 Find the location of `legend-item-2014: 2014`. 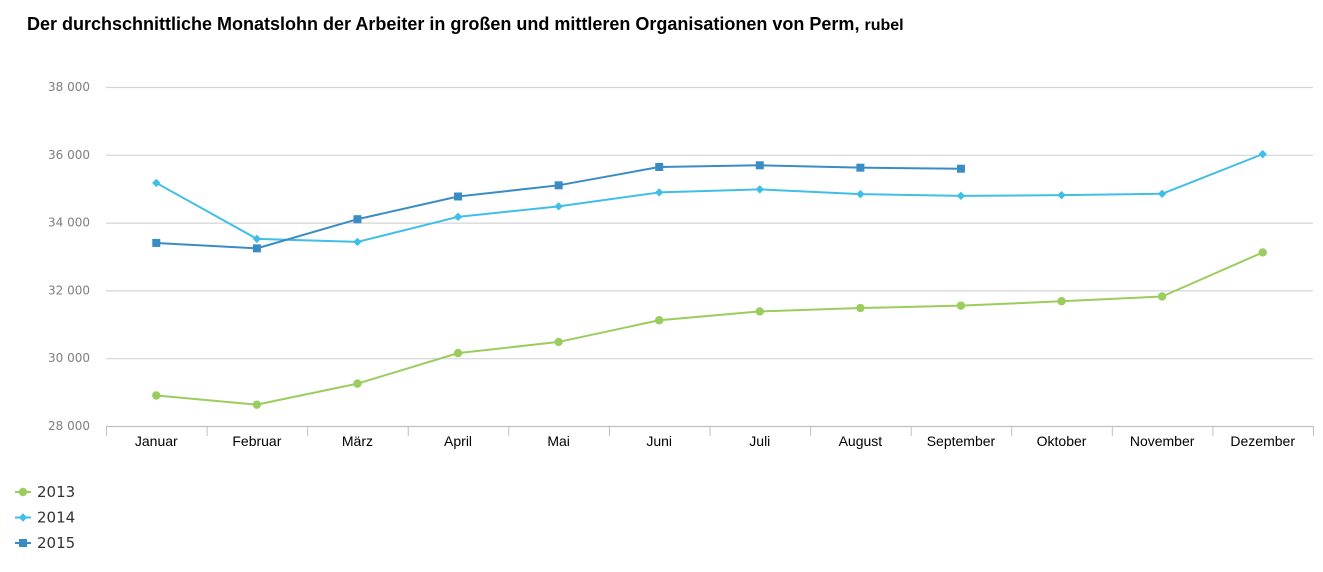

legend-item-2014: 2014 is located at coordinates (45, 518).